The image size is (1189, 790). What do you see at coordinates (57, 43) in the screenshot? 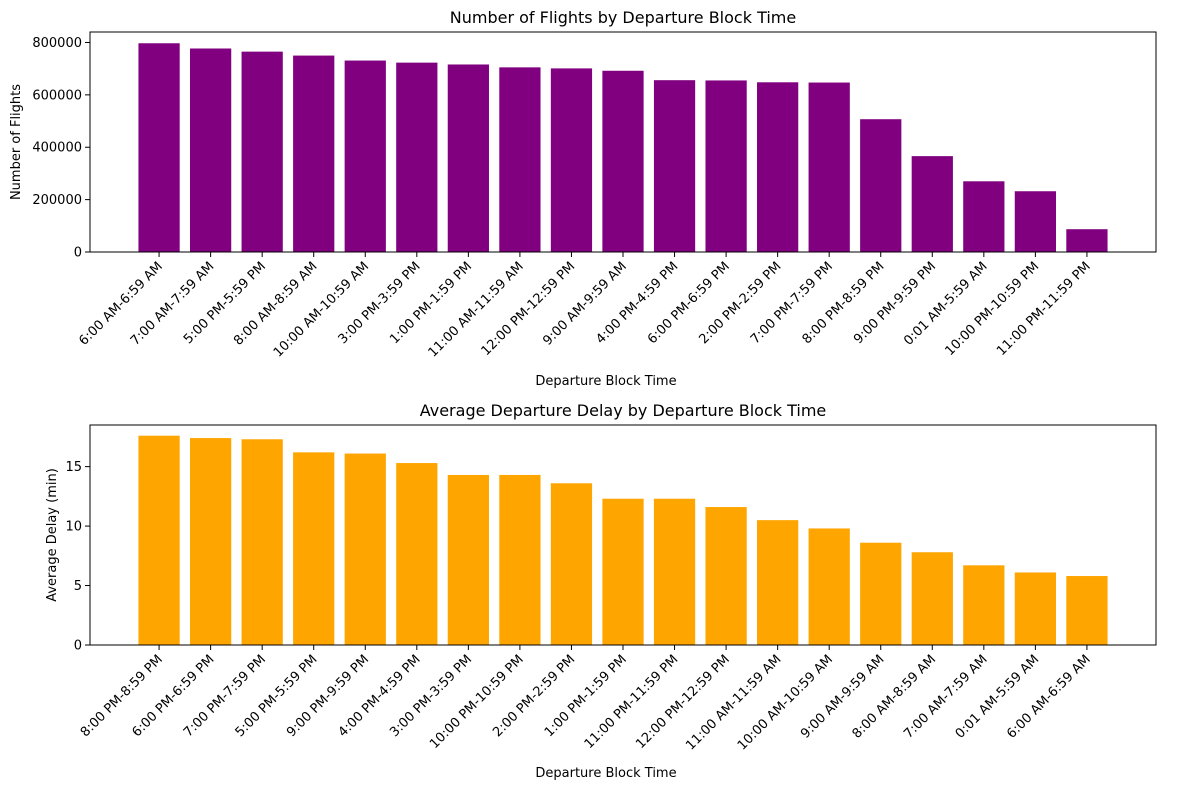
I see `y-tick-label: 800000` at bounding box center [57, 43].